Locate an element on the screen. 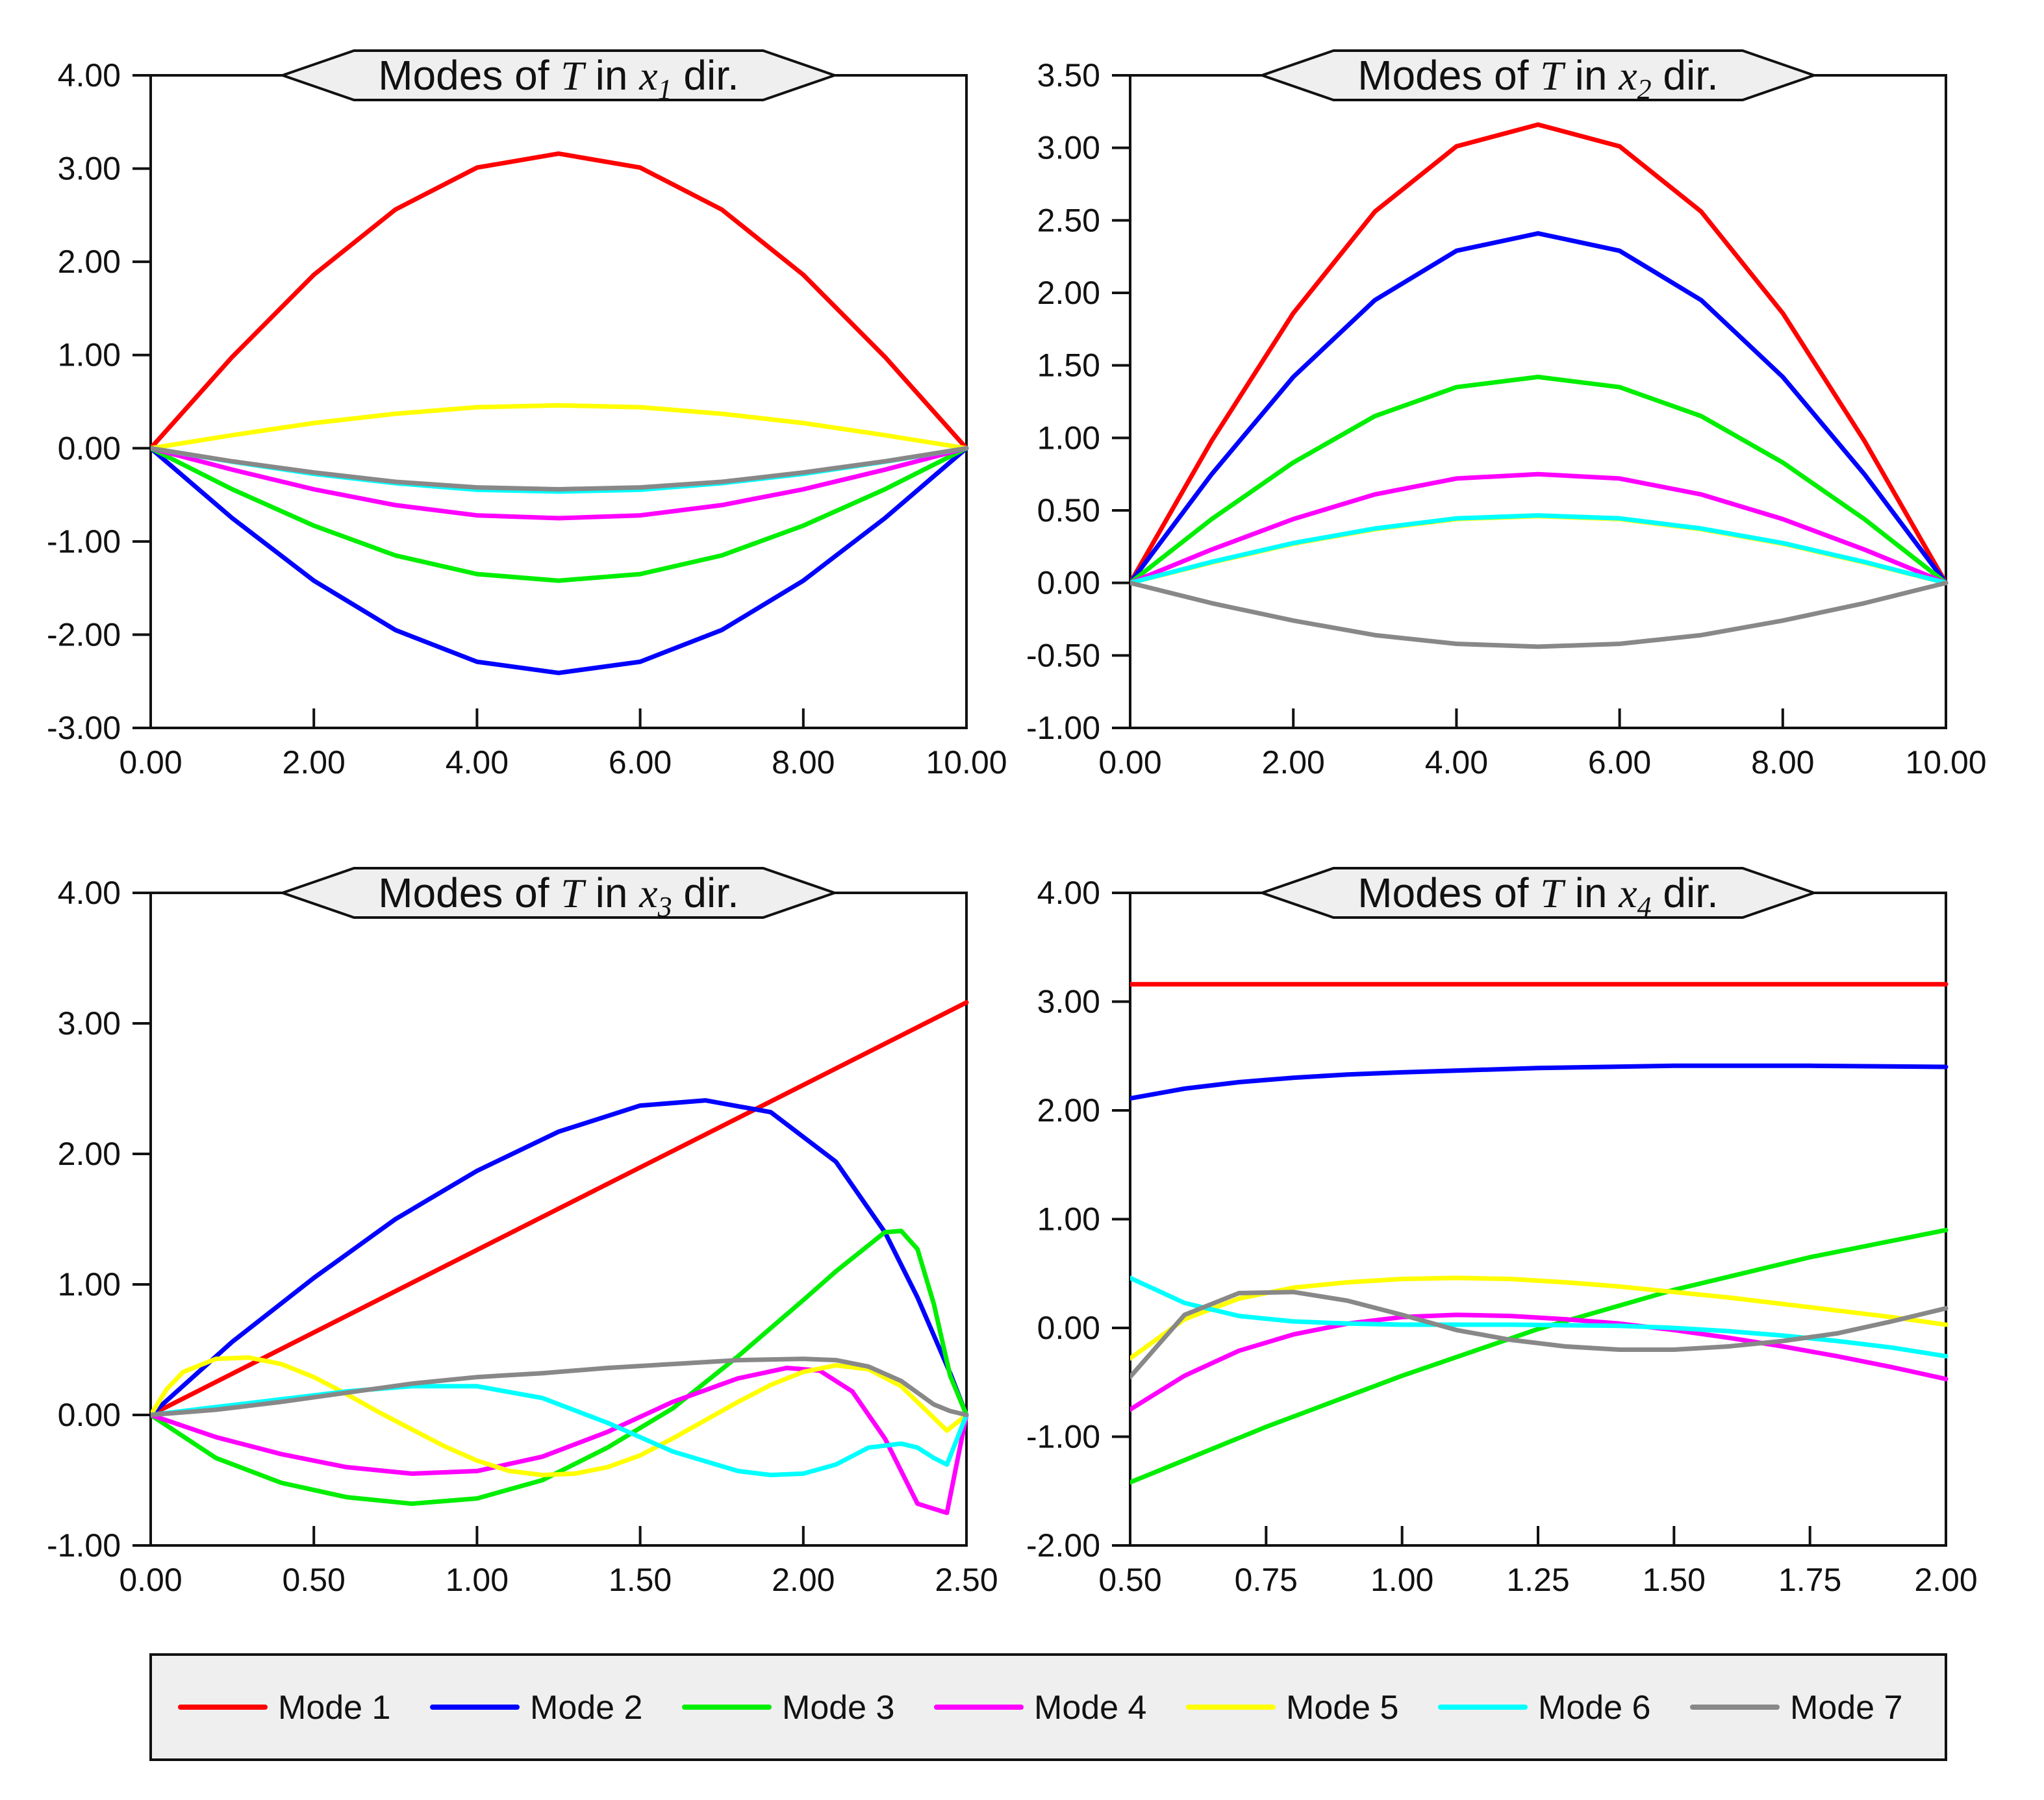 The width and height of the screenshot is (2044, 1800). x-tick-label: 0.75 is located at coordinates (1266, 1580).